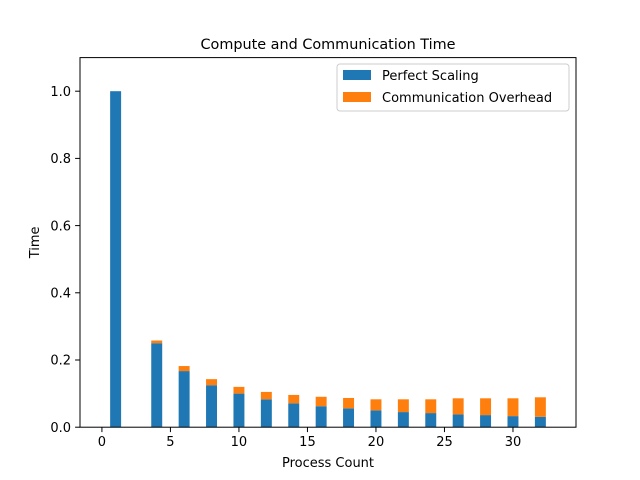 This screenshot has height=480, width=640. What do you see at coordinates (327, 45) in the screenshot?
I see `chart-title: Compute and Communication Time` at bounding box center [327, 45].